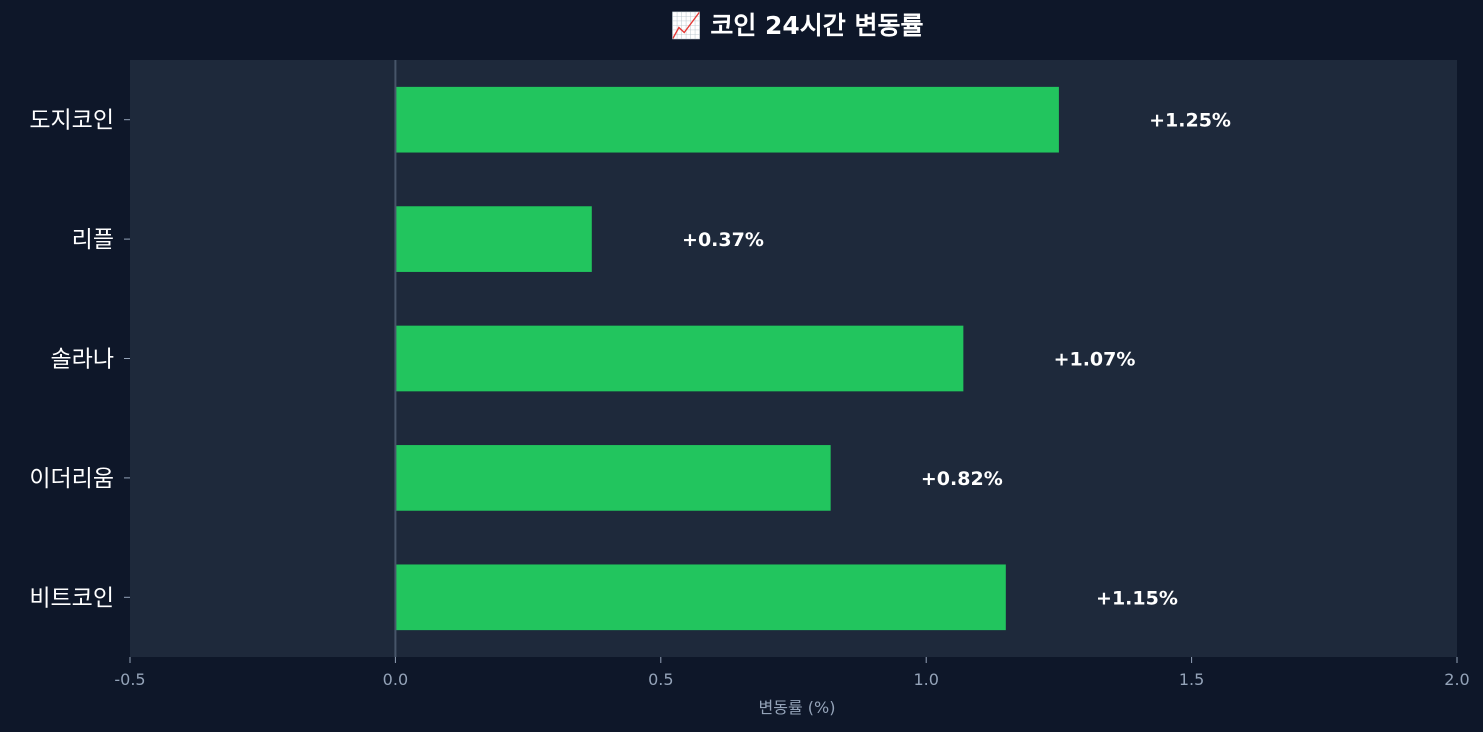 This screenshot has width=1483, height=732. I want to click on data-label: +1.15%, so click(1137, 598).